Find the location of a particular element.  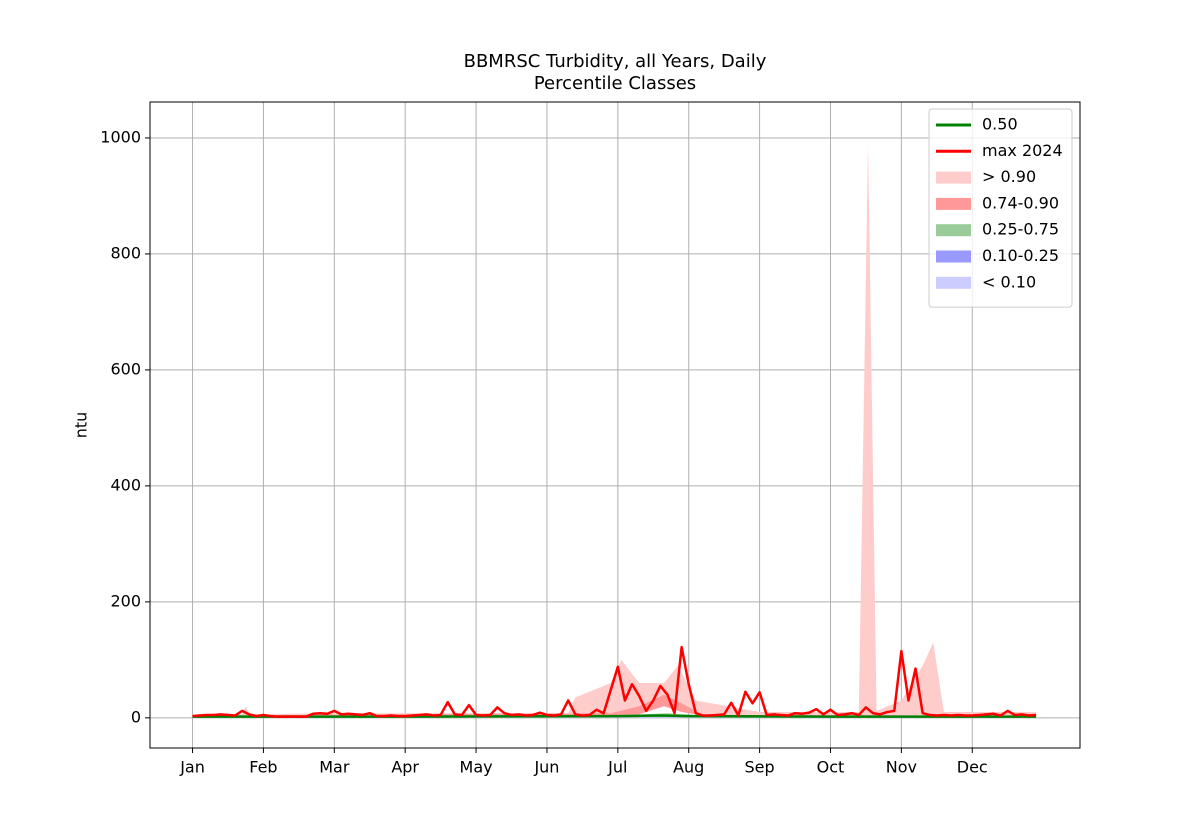

x-tick-label: Nov is located at coordinates (901, 767).